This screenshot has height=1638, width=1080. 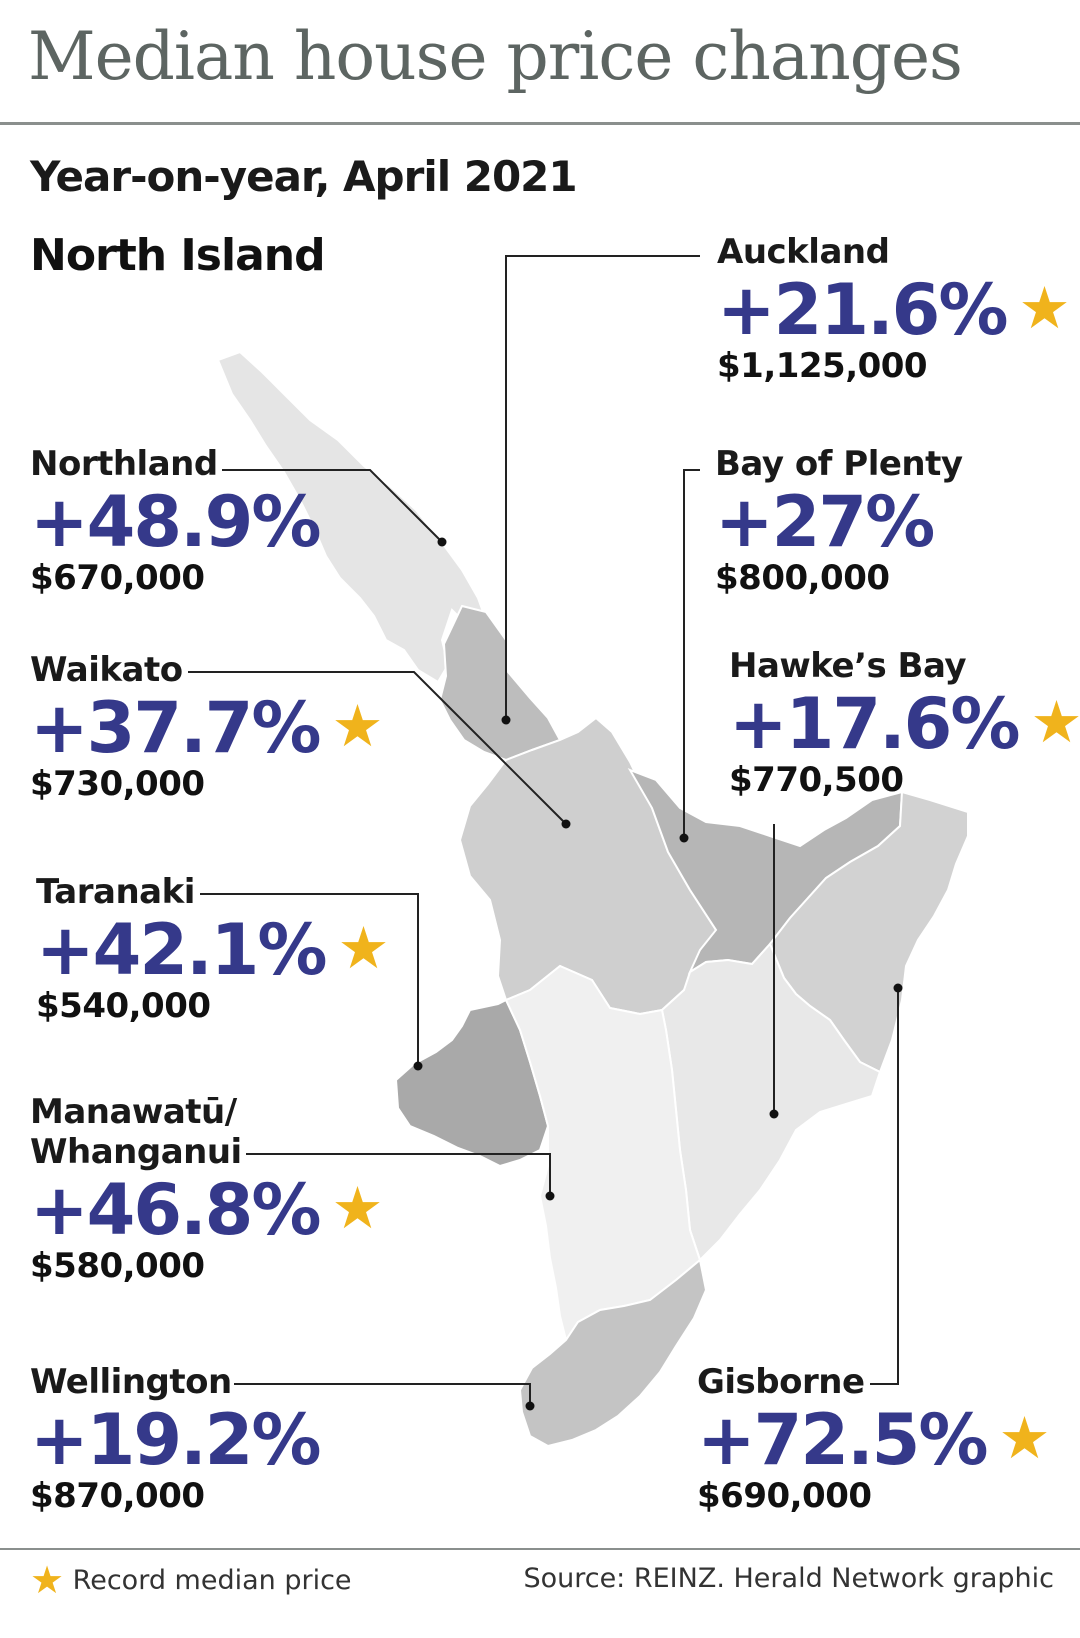 I want to click on legend: ★ Record median price, so click(x=191, y=1580).